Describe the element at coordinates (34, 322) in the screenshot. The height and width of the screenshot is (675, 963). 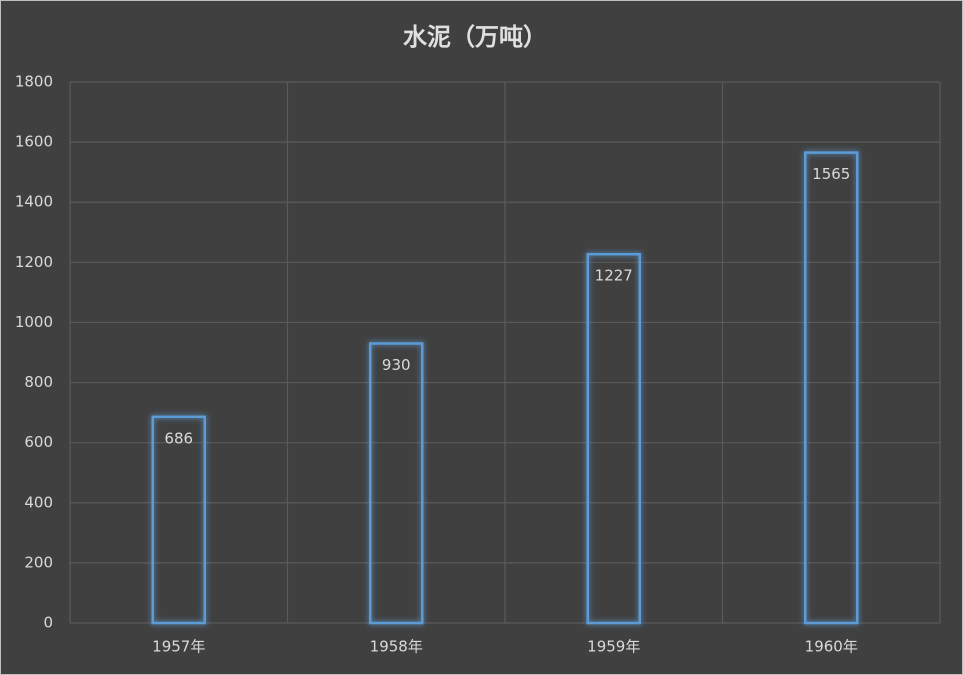
I see `y-tick-label: 1000` at that location.